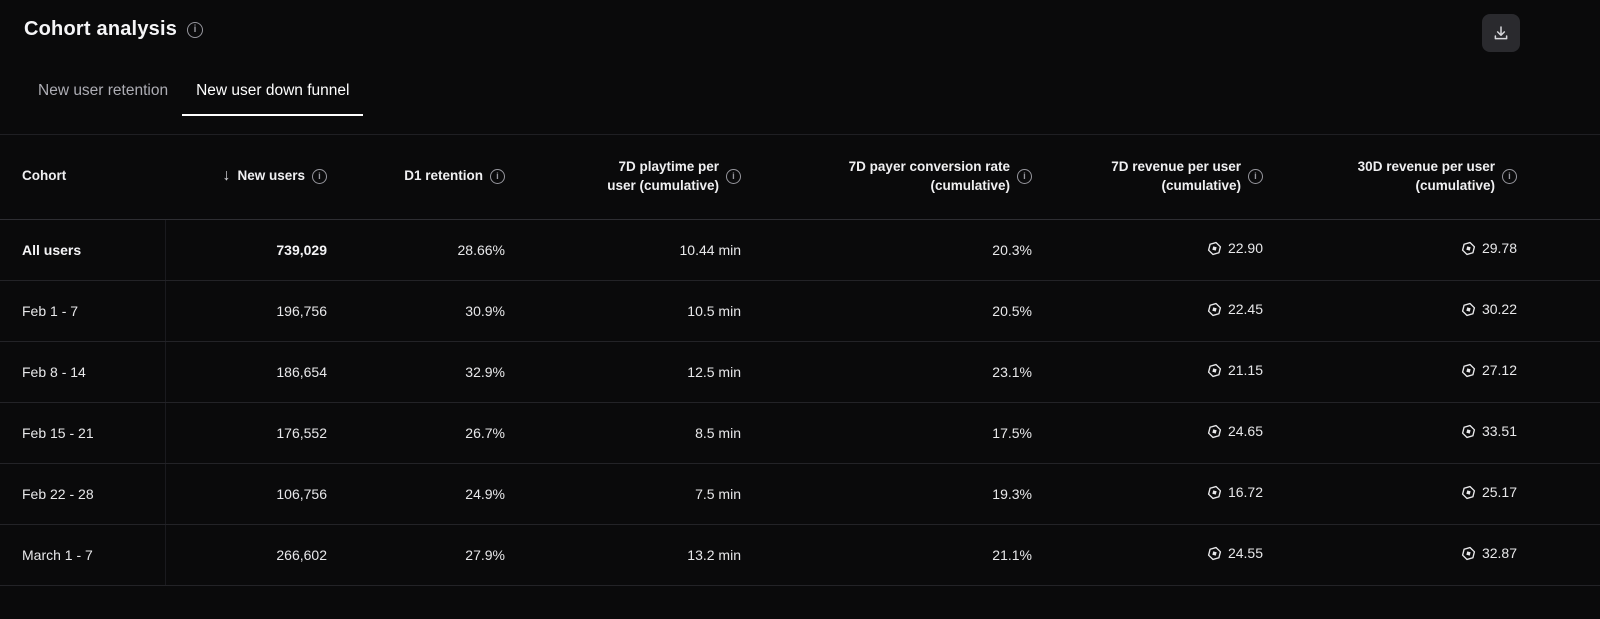 This screenshot has height=619, width=1600. I want to click on tab-new-user-down-funnel: New user down funnel, so click(273, 94).